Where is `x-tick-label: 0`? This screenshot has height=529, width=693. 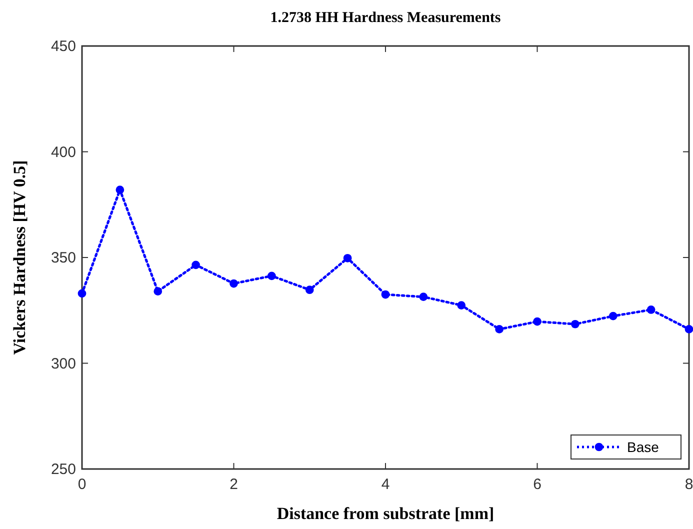 x-tick-label: 0 is located at coordinates (82, 484).